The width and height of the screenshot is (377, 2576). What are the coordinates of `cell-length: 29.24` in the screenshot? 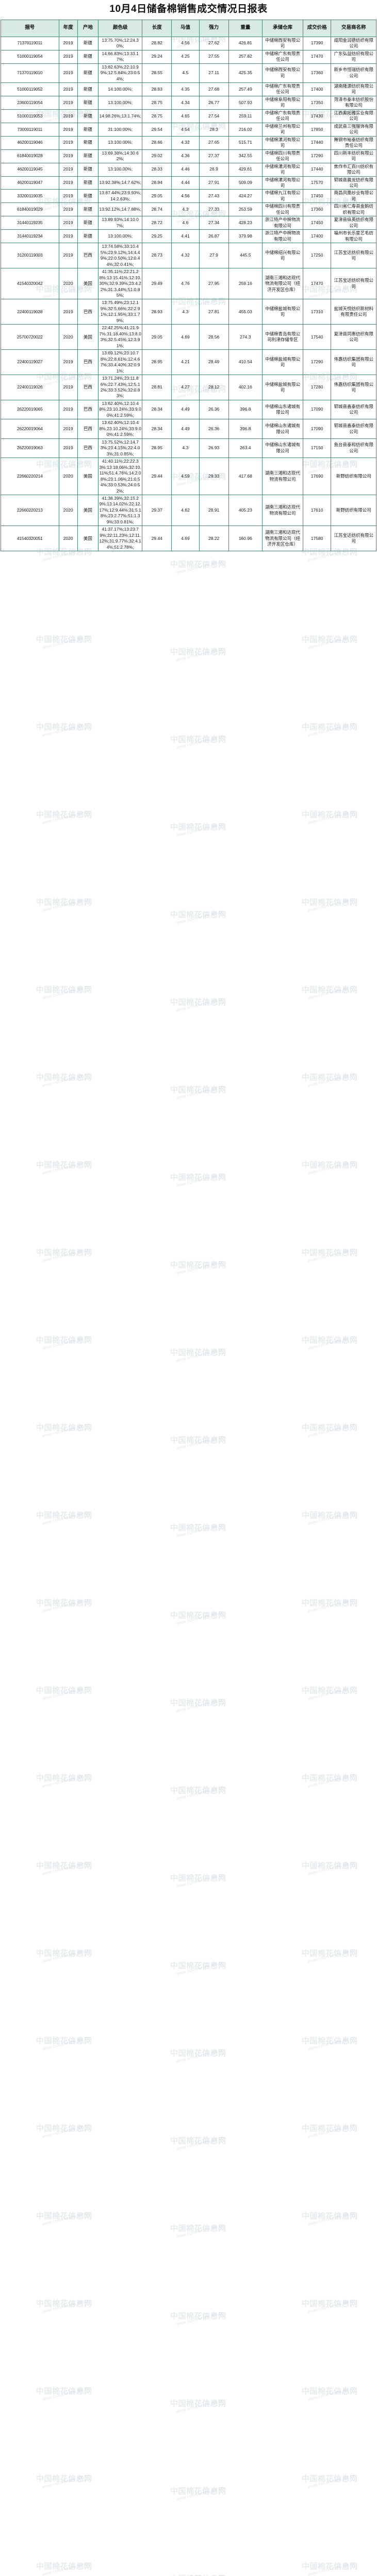 It's located at (157, 56).